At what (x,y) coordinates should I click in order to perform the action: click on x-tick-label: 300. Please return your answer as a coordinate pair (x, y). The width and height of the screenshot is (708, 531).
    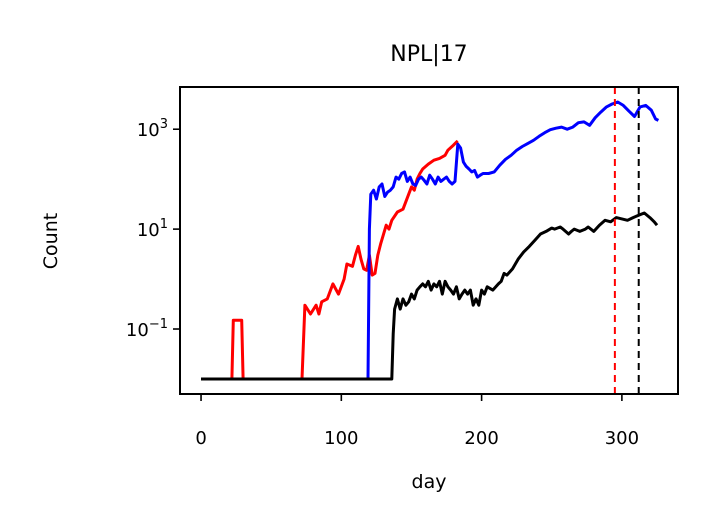
    Looking at the image, I should click on (622, 438).